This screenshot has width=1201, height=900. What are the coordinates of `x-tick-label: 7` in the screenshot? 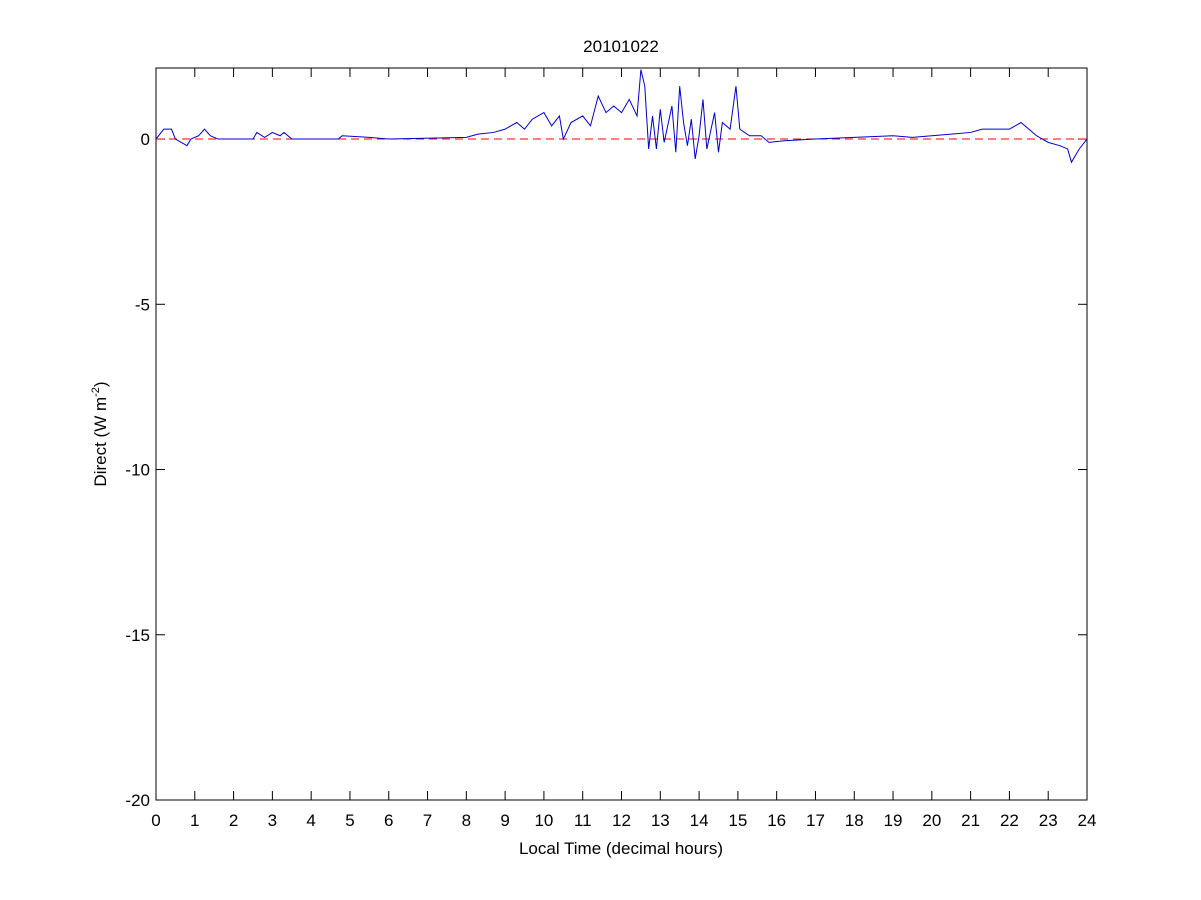 It's located at (427, 820).